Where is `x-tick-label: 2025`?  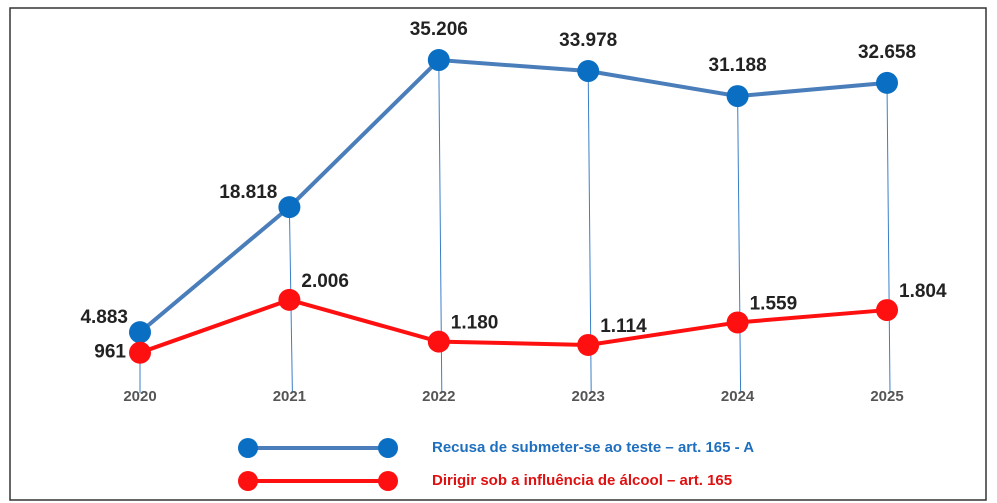 x-tick-label: 2025 is located at coordinates (886, 396).